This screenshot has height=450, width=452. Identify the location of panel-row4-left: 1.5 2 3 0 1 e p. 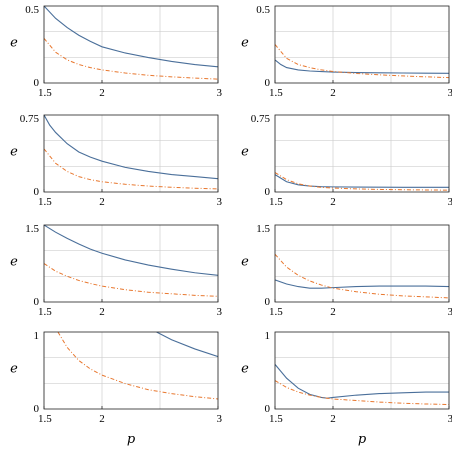
(116, 388).